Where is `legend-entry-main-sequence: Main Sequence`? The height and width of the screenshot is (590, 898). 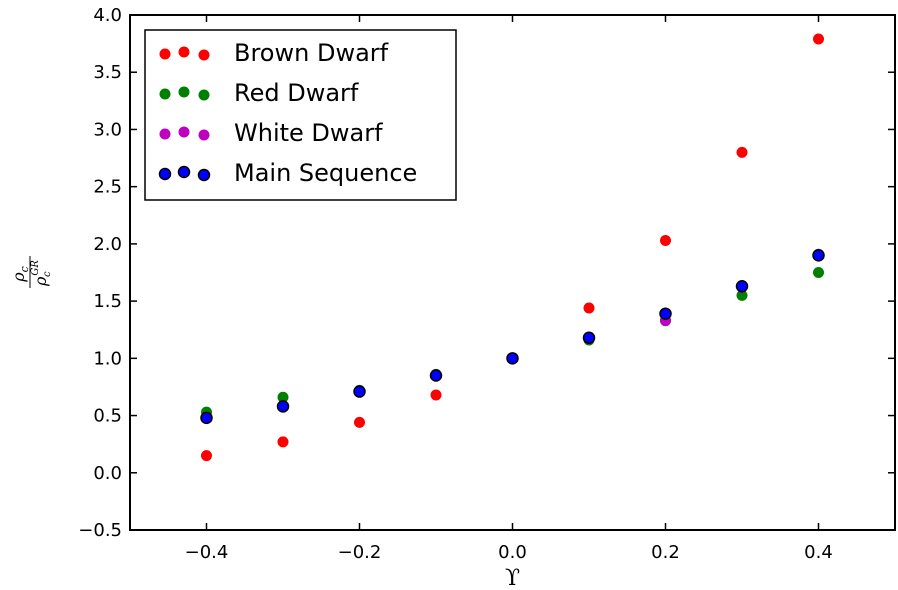 legend-entry-main-sequence: Main Sequence is located at coordinates (325, 173).